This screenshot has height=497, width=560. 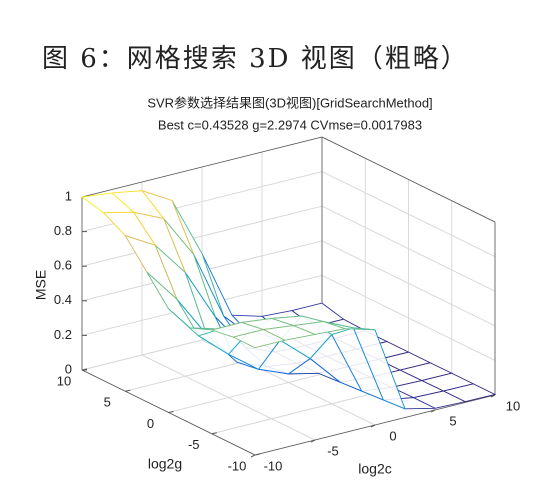 I want to click on y-axis-label: log2g, so click(x=165, y=464).